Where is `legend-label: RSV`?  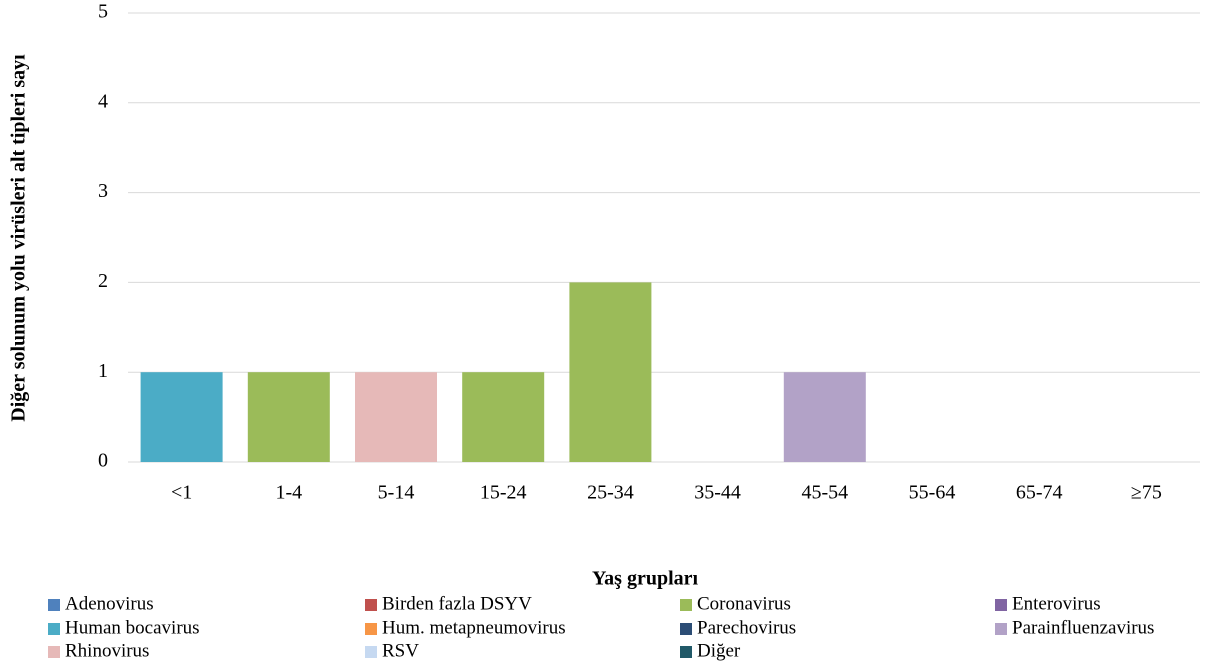 legend-label: RSV is located at coordinates (400, 650).